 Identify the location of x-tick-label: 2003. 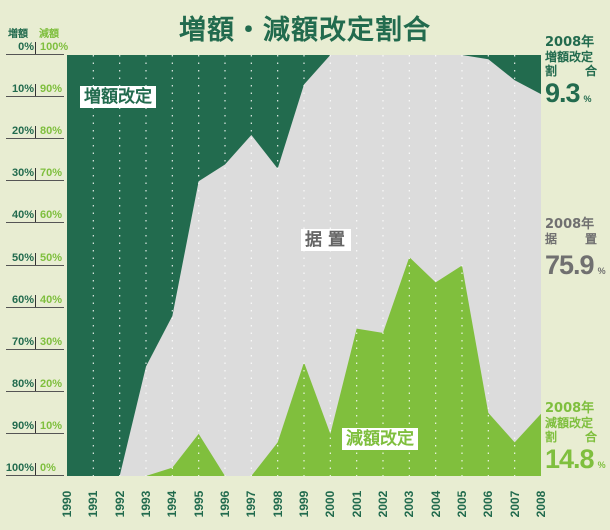
(409, 504).